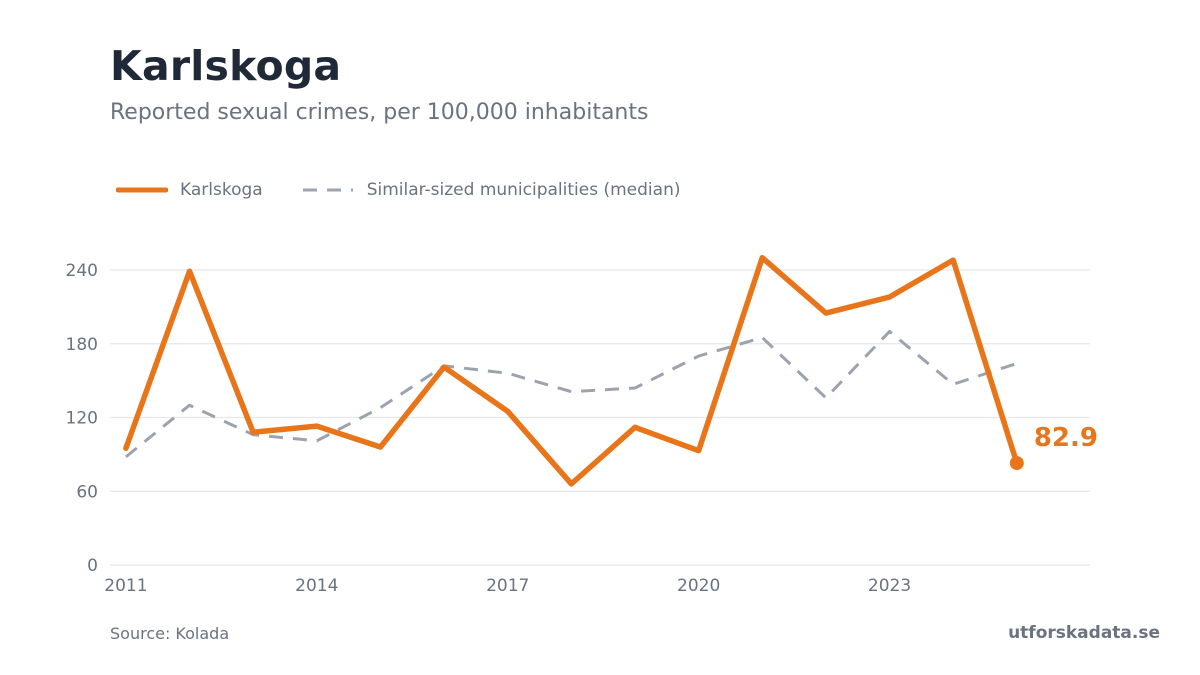 Image resolution: width=1200 pixels, height=675 pixels. I want to click on chart-title: Karlskoga, so click(226, 66).